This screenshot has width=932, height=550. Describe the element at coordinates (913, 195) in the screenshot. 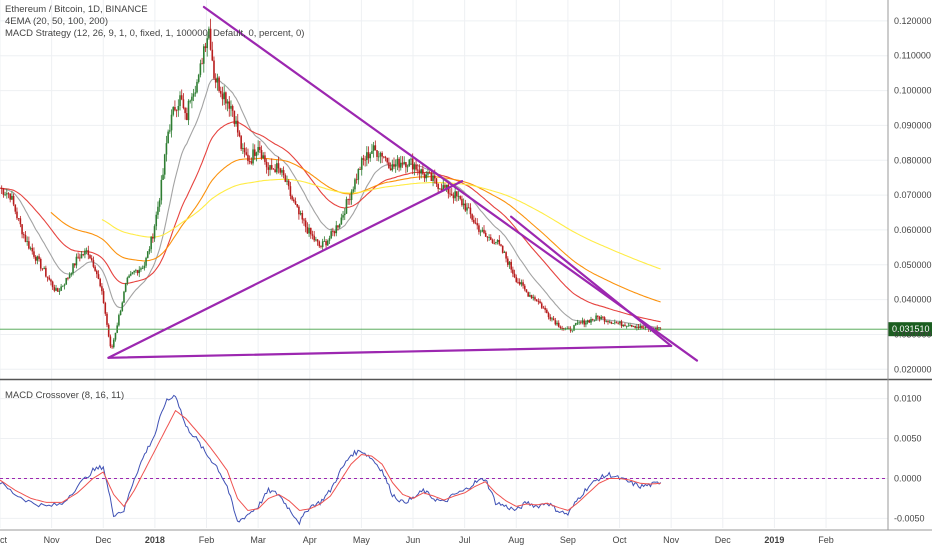

I see `y-tick-label: 0.070000` at that location.